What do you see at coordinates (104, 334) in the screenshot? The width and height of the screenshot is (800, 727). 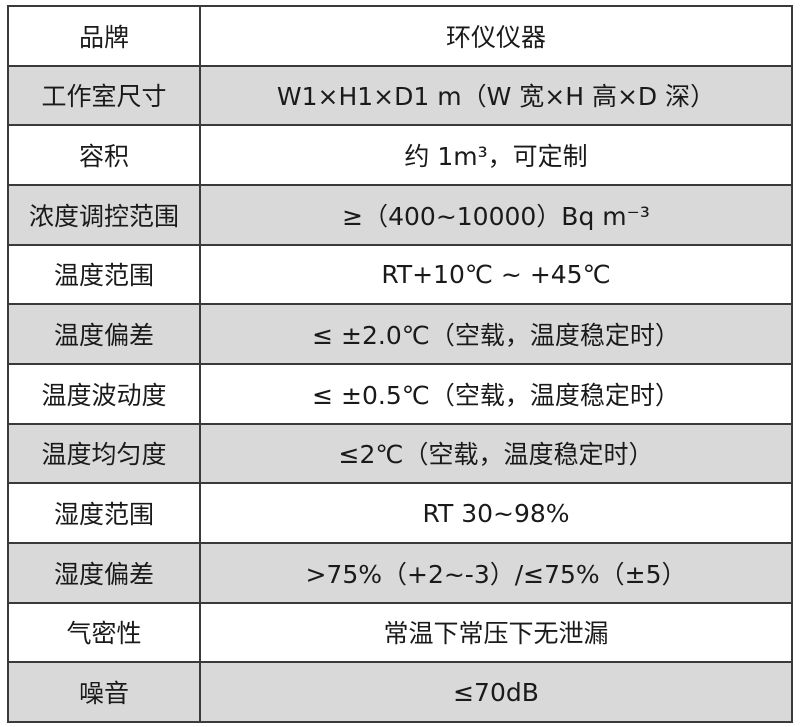 I see `row-label: 温度偏差` at bounding box center [104, 334].